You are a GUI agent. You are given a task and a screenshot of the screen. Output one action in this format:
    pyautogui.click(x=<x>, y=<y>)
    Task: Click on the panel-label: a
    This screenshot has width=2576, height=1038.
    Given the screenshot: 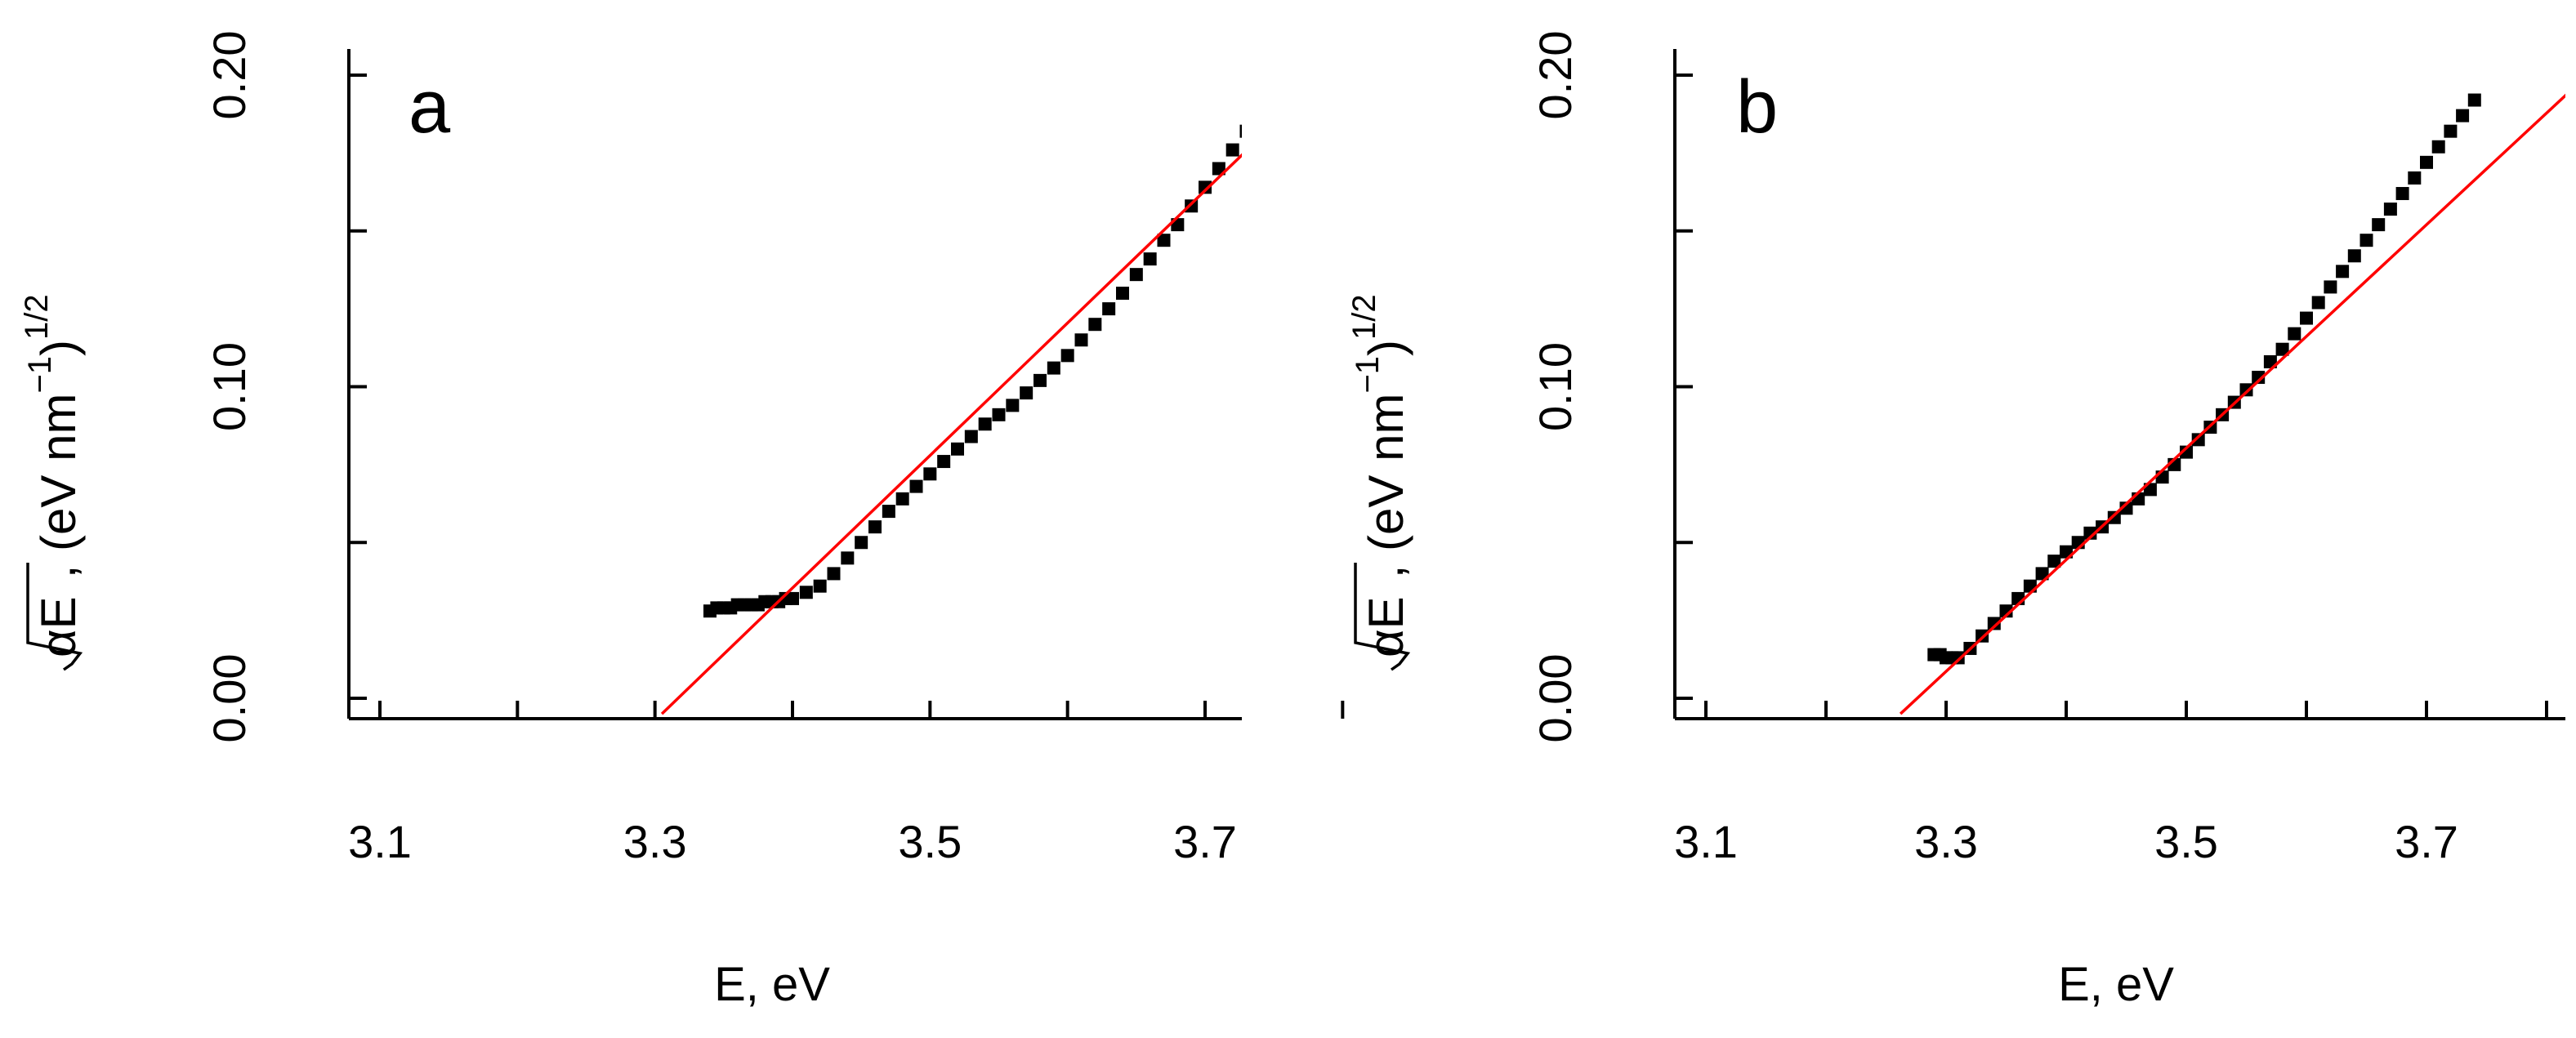 What is the action you would take?
    pyautogui.click(x=430, y=107)
    